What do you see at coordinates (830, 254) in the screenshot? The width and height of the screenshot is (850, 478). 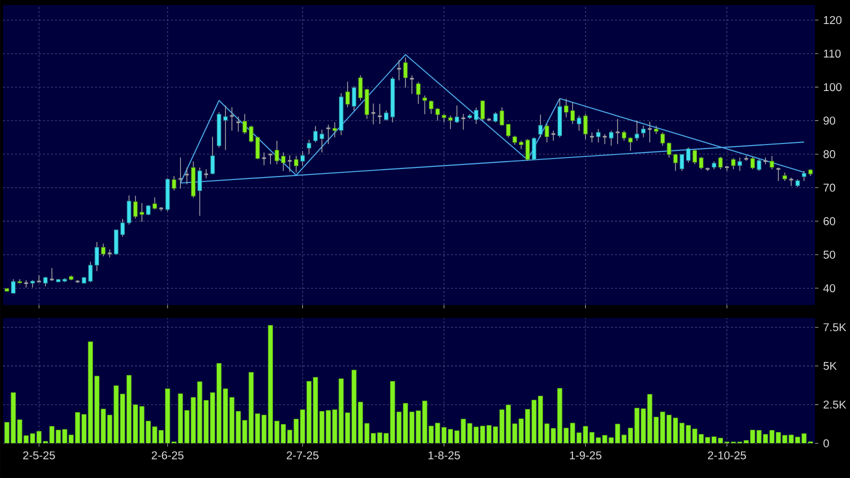 I see `y-tick-label: 50` at bounding box center [830, 254].